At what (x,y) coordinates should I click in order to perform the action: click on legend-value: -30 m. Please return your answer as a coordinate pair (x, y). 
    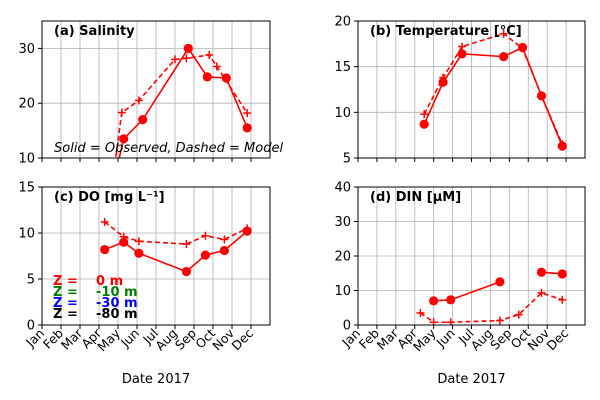
    Looking at the image, I should click on (117, 303).